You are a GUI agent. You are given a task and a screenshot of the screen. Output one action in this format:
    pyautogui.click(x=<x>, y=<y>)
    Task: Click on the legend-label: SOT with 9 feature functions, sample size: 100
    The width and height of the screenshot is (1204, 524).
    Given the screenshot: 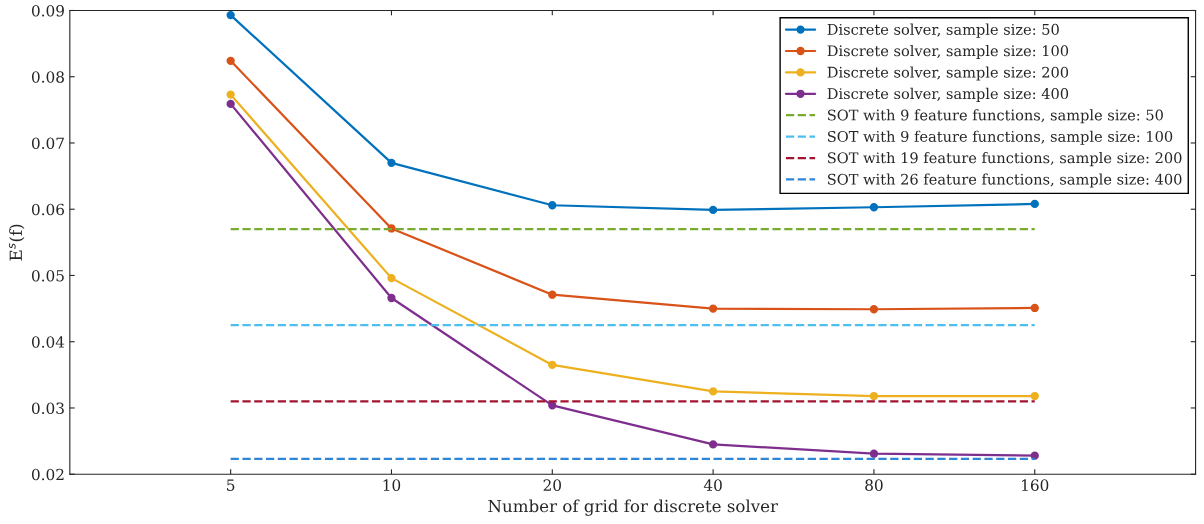 What is the action you would take?
    pyautogui.click(x=1000, y=137)
    